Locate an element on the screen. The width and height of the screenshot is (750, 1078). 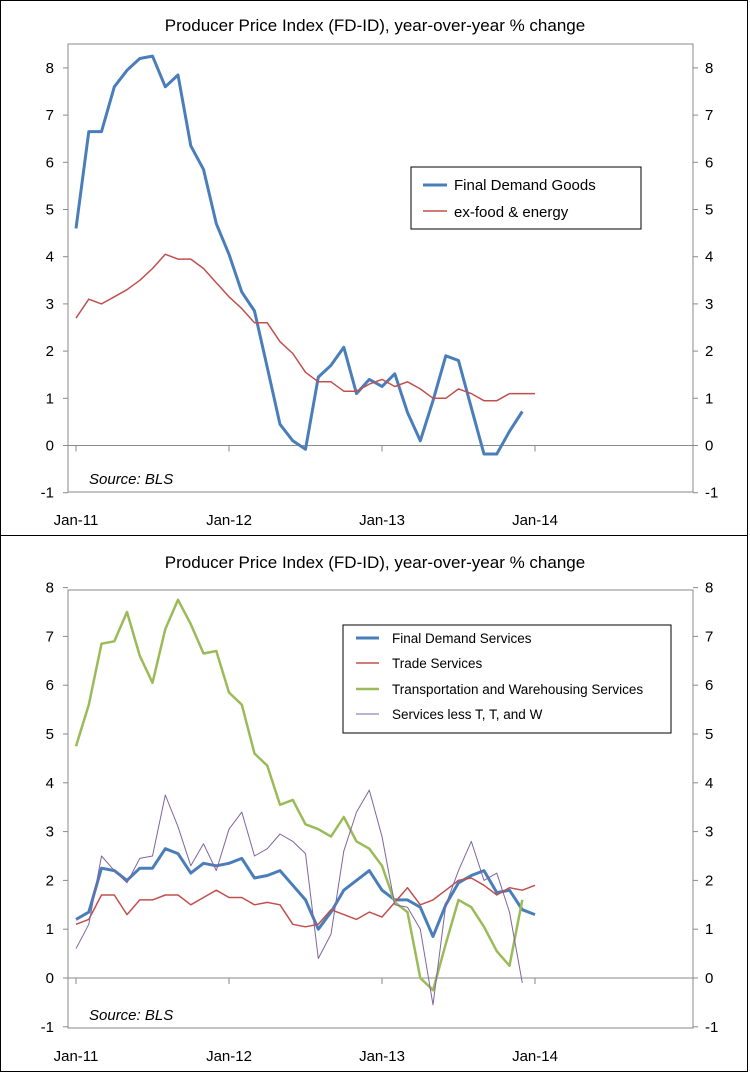
legend-label-trade: Trade Services is located at coordinates (437, 663).